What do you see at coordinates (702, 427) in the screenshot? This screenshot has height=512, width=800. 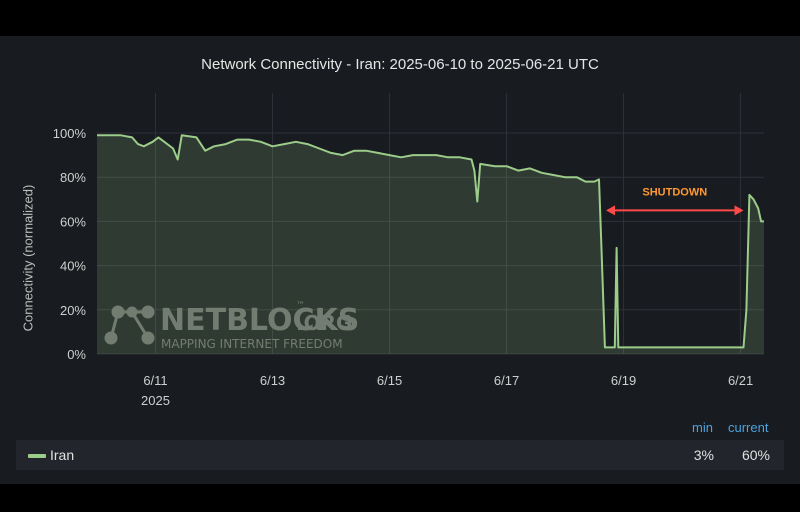 I see `legend-header-min: min` at bounding box center [702, 427].